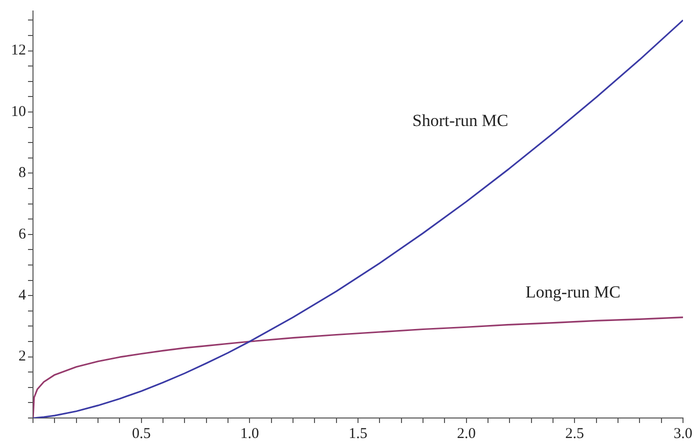 The width and height of the screenshot is (696, 443). What do you see at coordinates (250, 434) in the screenshot?
I see `x-tick-label: 1.0` at bounding box center [250, 434].